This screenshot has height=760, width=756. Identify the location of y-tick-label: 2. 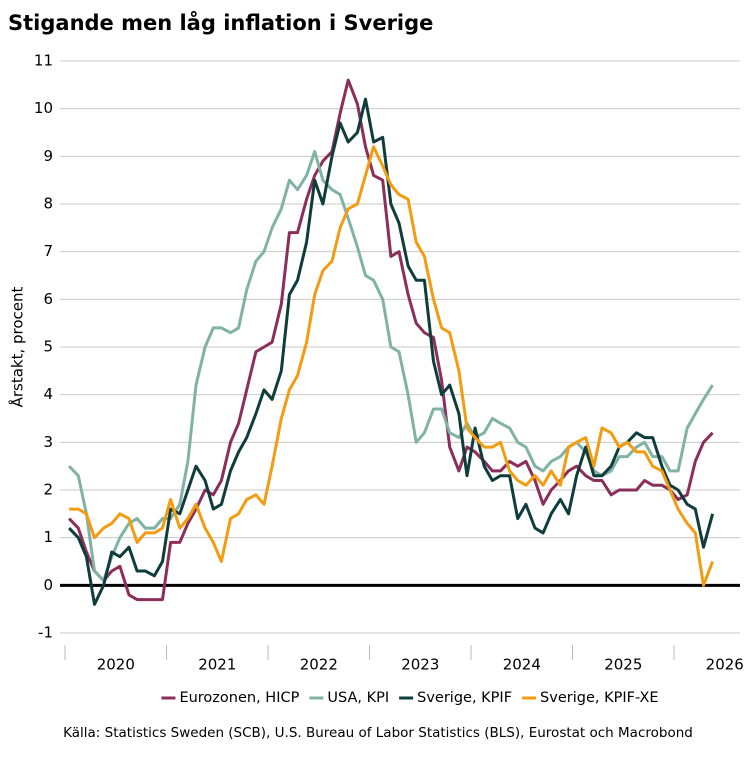
(48, 490).